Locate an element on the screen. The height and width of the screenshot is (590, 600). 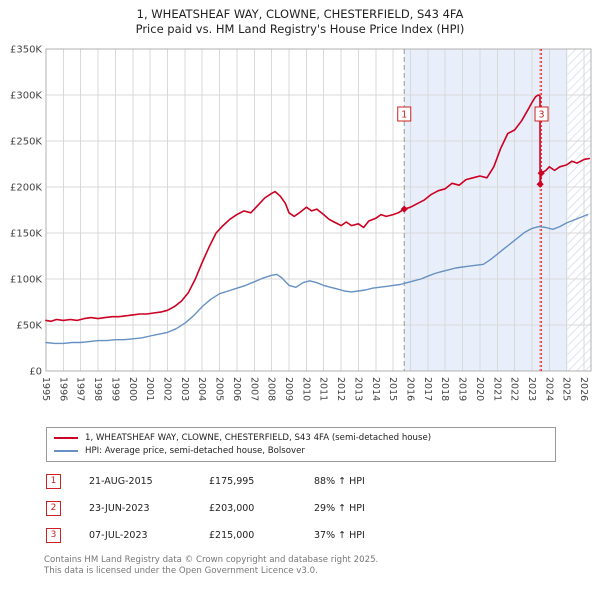
svg-text: 2013 is located at coordinates (357, 389).